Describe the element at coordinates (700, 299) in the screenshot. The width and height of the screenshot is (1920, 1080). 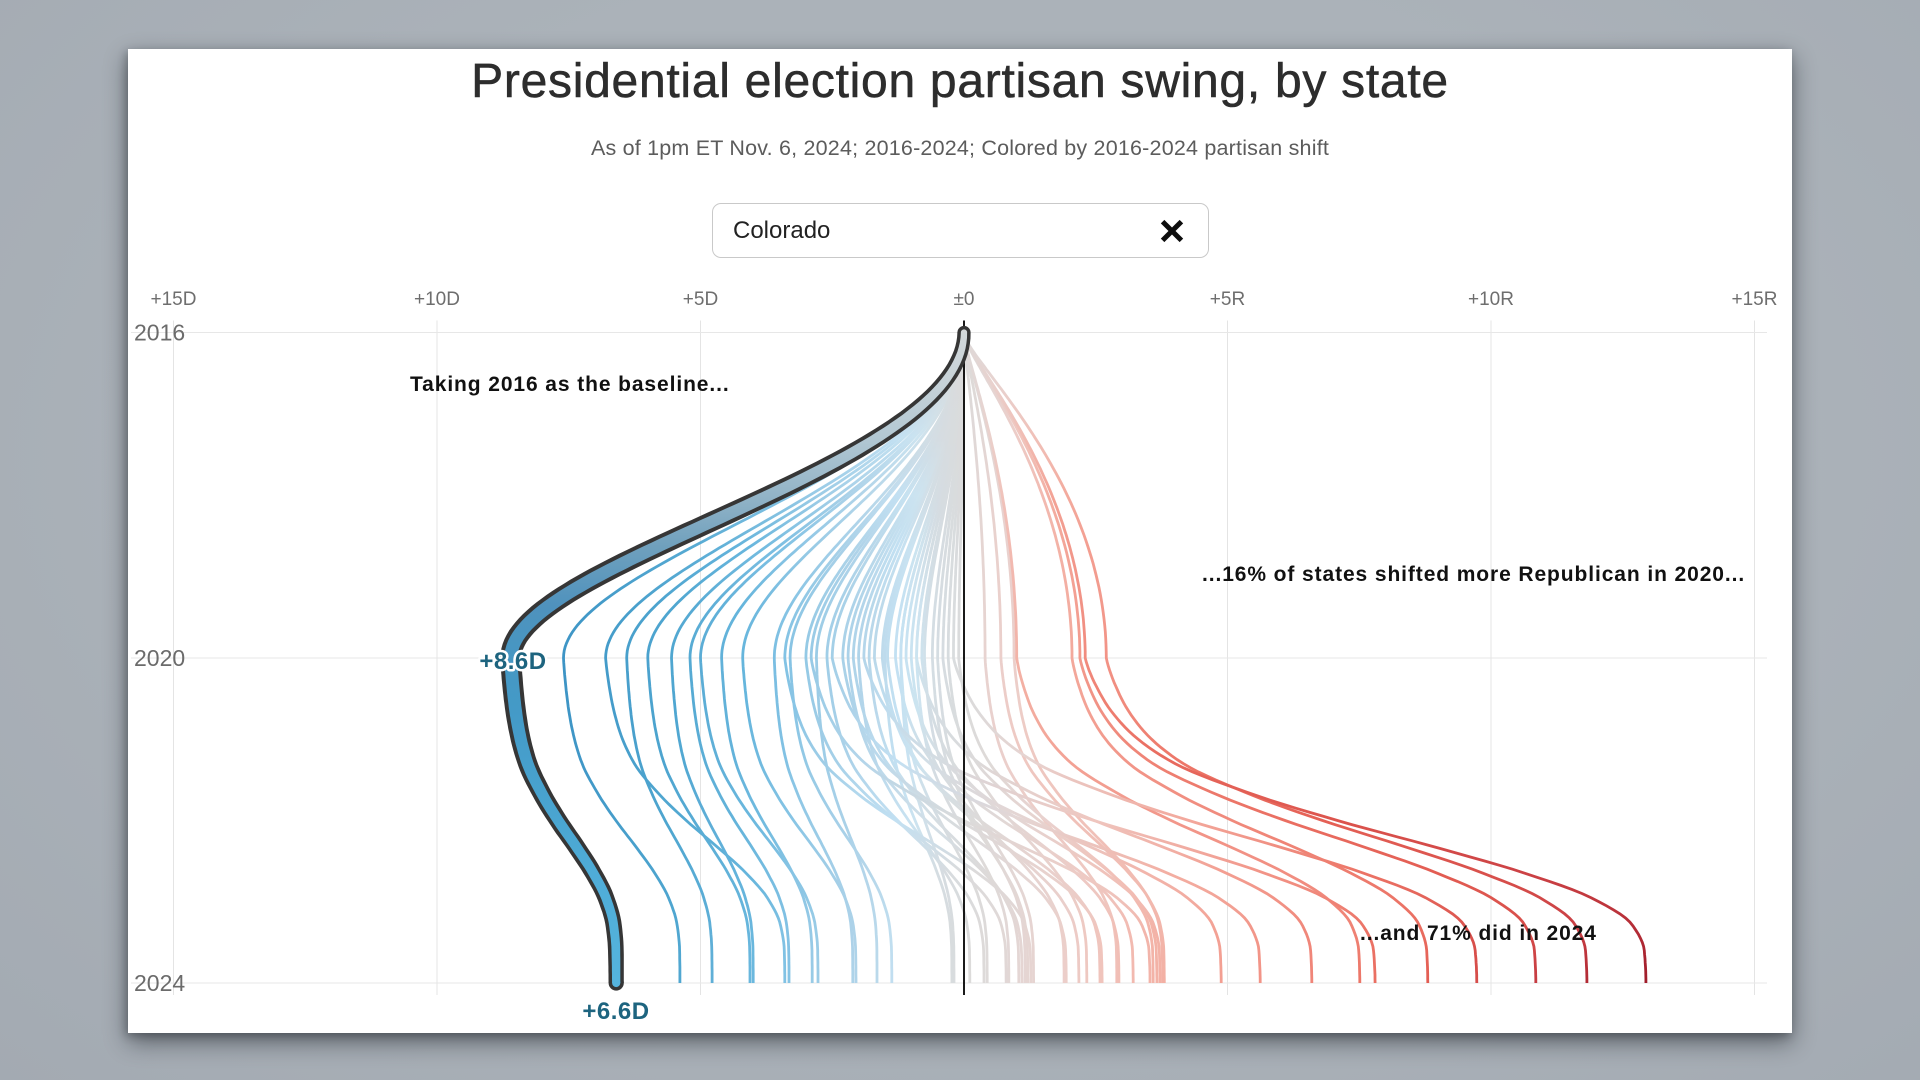
I see `svg-text: +5D` at that location.